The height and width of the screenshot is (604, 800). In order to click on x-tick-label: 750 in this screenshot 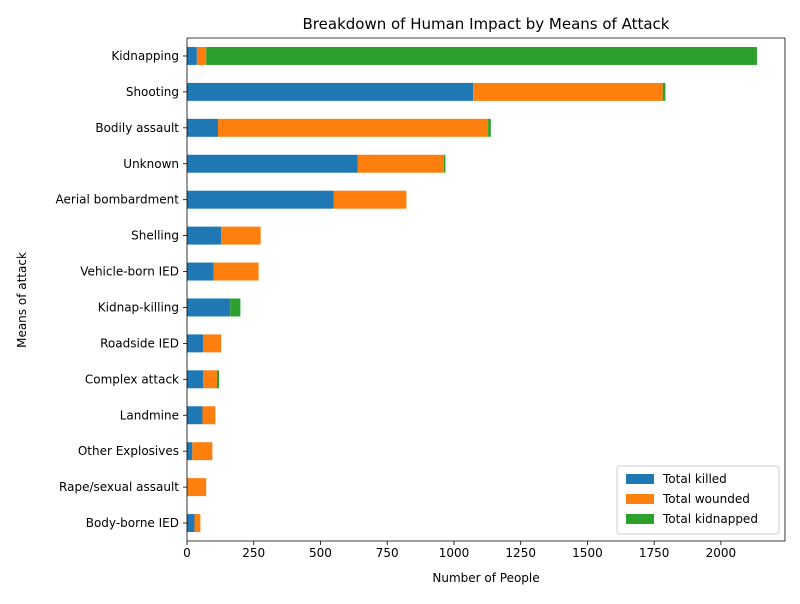, I will do `click(387, 553)`.